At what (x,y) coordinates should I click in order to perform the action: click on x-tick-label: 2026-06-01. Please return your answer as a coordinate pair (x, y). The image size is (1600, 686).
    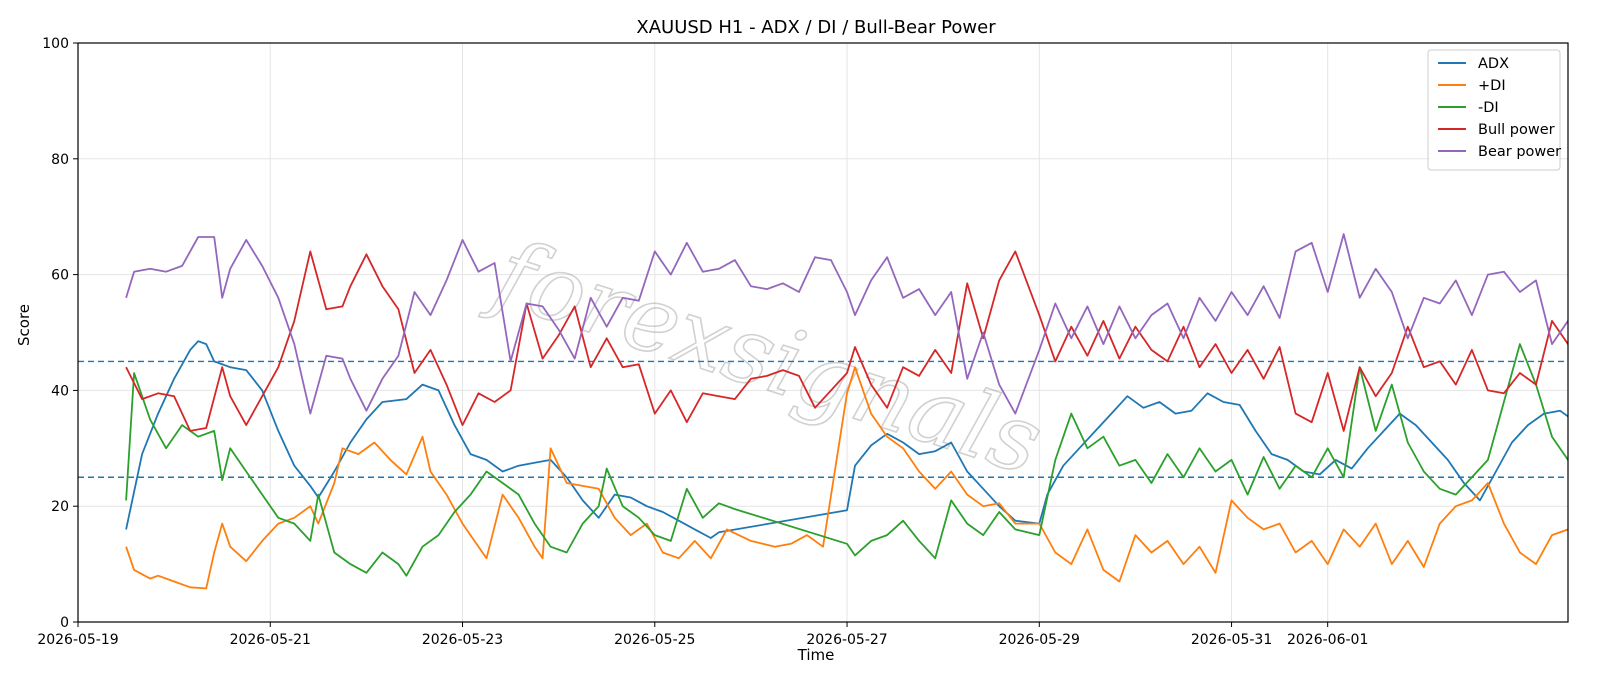
    Looking at the image, I should click on (1327, 640).